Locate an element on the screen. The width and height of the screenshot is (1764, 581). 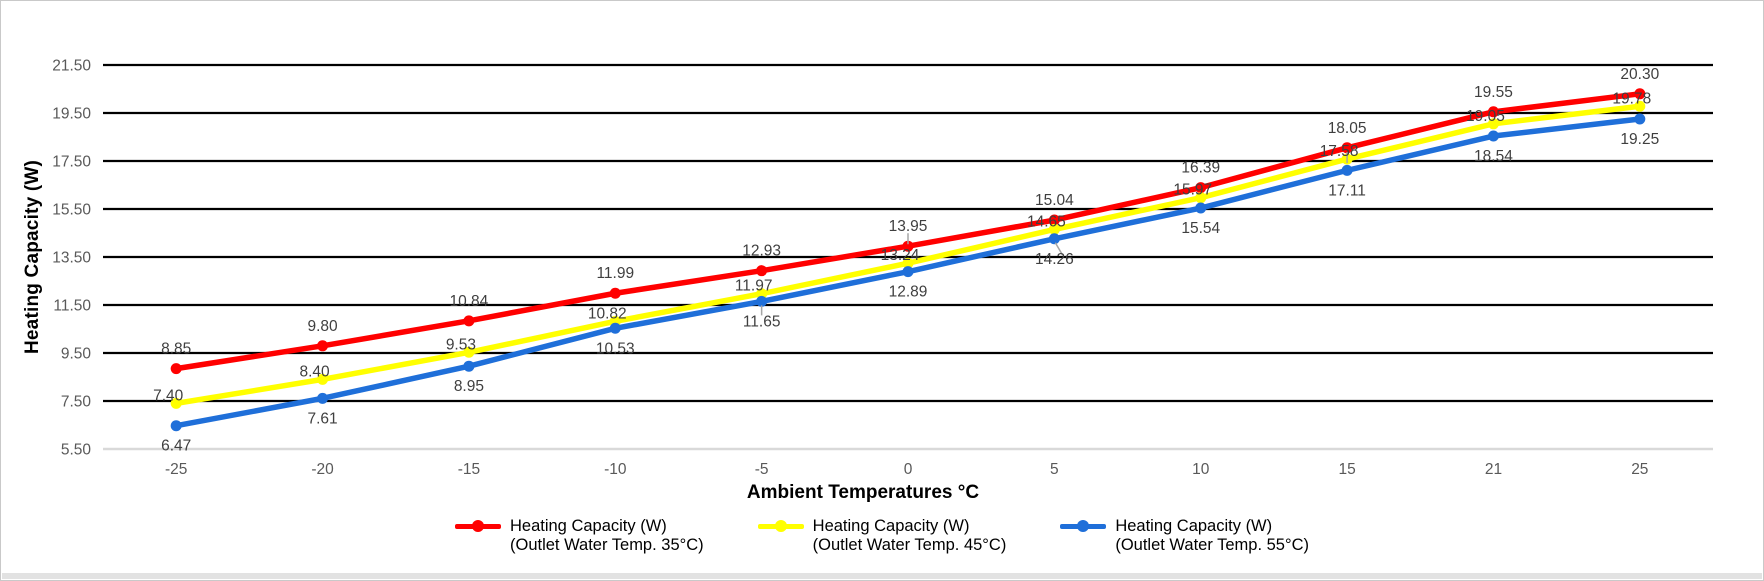
y-tick-label: 13.50 is located at coordinates (71, 258).